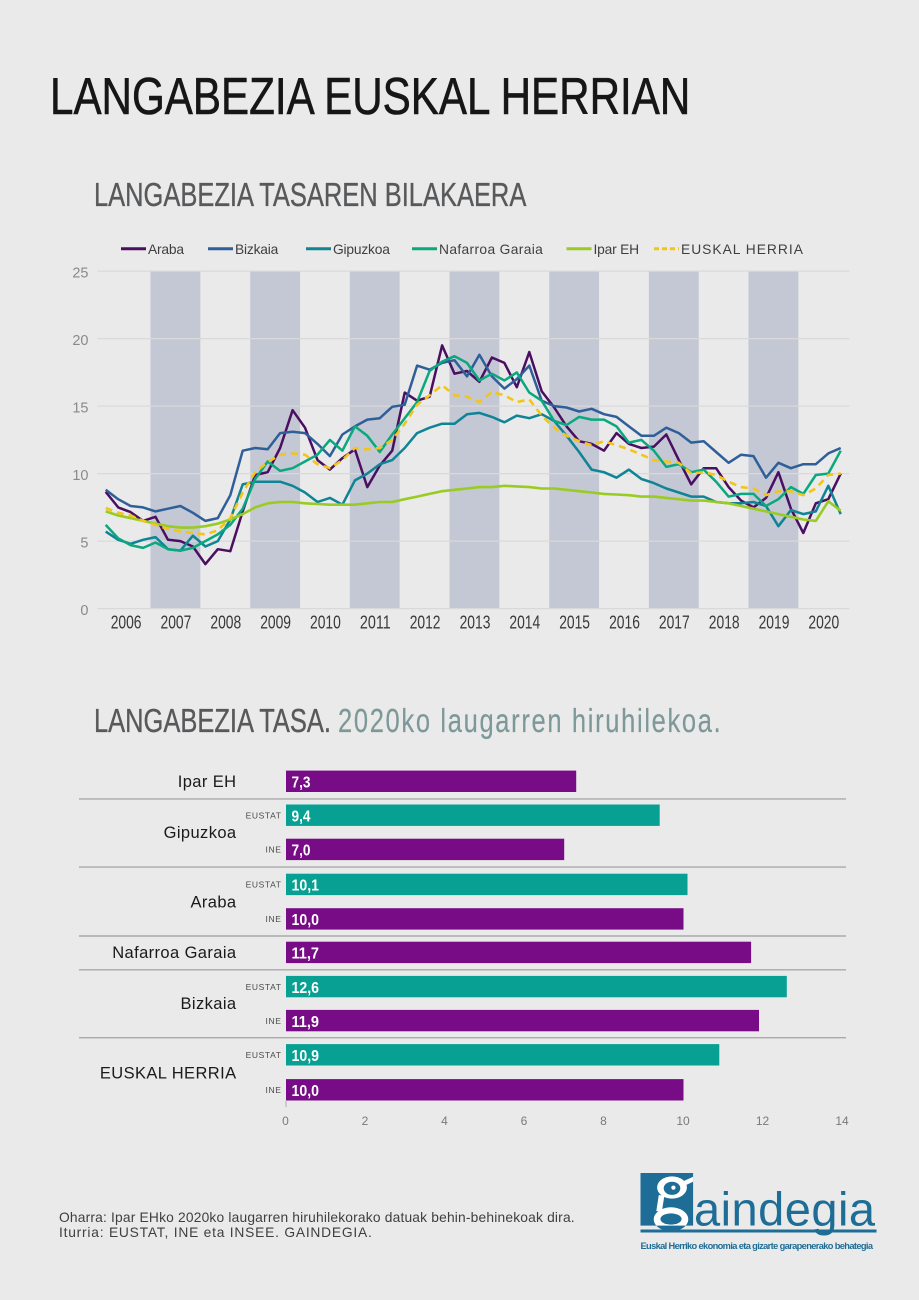 The height and width of the screenshot is (1300, 919). What do you see at coordinates (603, 1121) in the screenshot?
I see `svg-text: 8` at bounding box center [603, 1121].